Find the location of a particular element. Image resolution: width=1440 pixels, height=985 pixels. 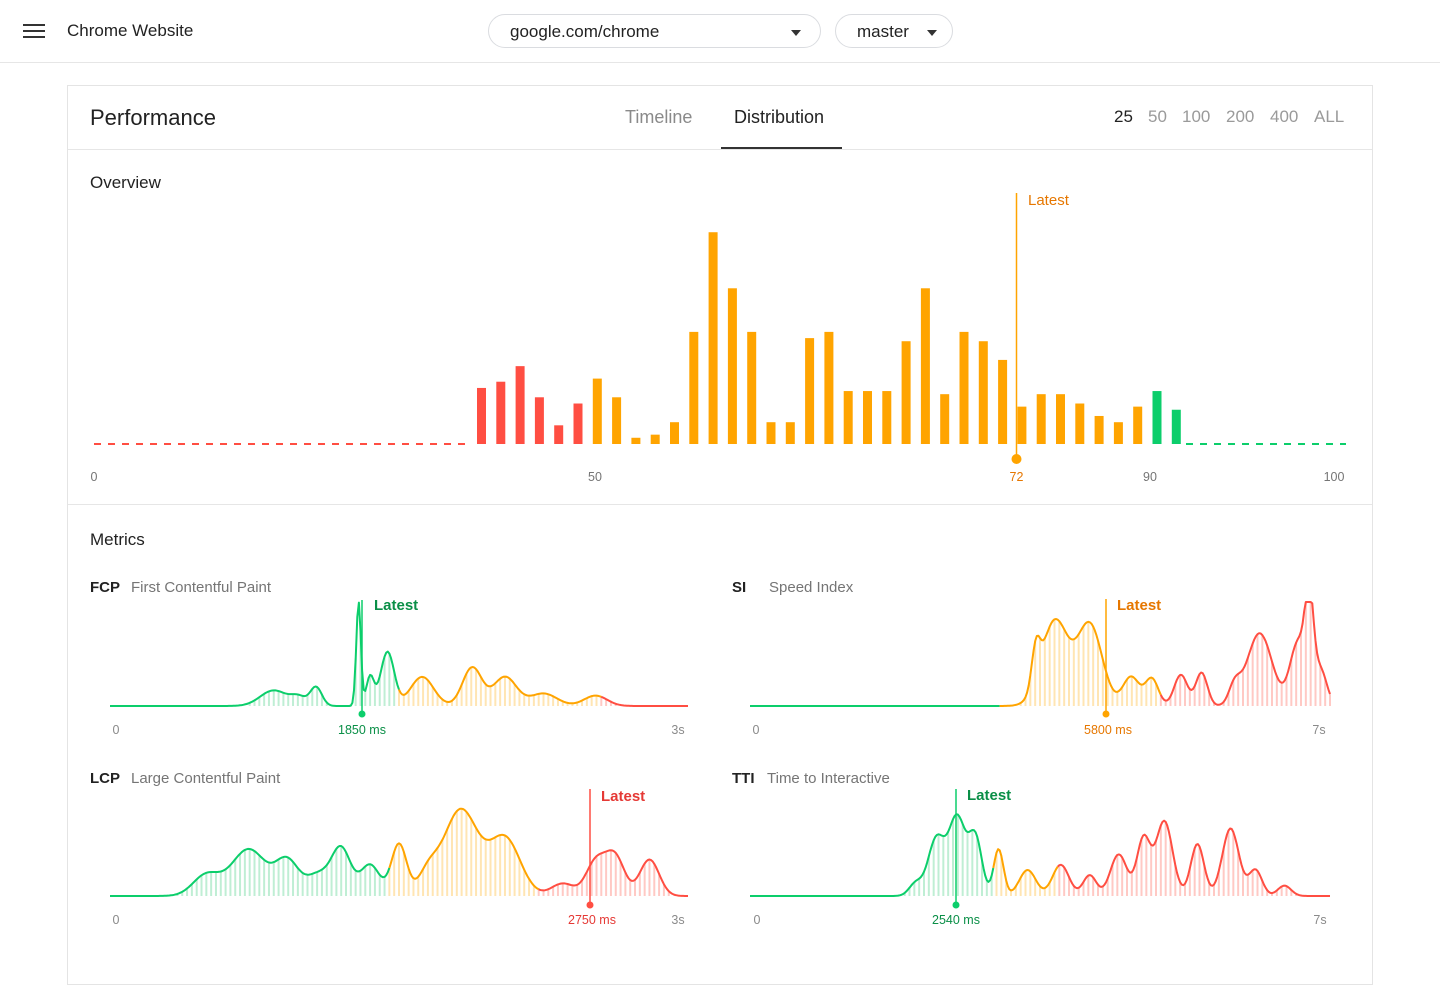

menu-icon is located at coordinates (34, 32).